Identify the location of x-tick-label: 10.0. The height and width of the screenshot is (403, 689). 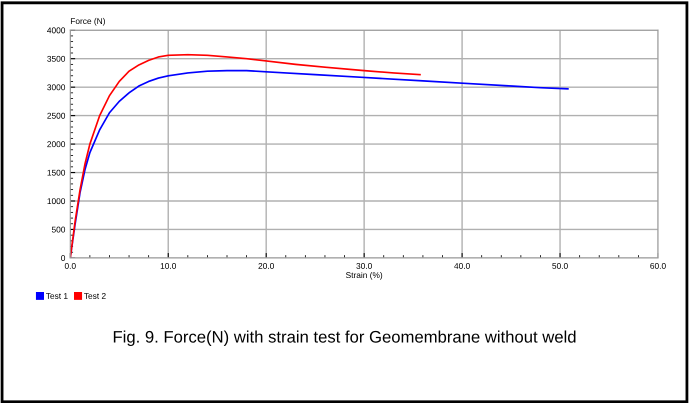
(168, 266).